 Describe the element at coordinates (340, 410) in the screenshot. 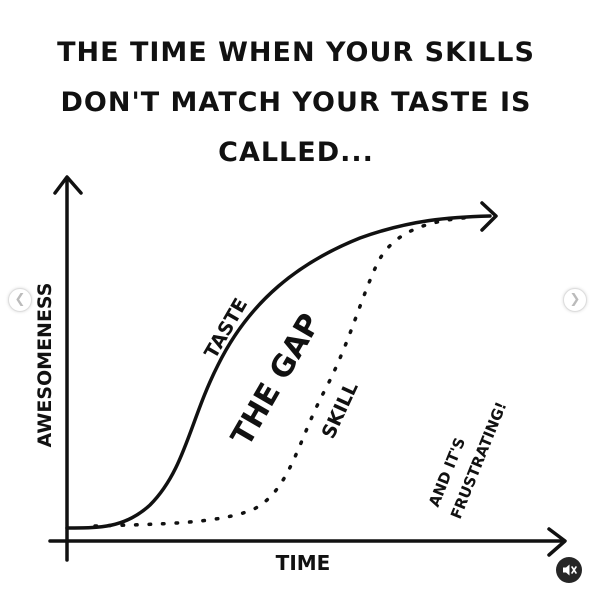

I see `skill-label: SKILL` at that location.